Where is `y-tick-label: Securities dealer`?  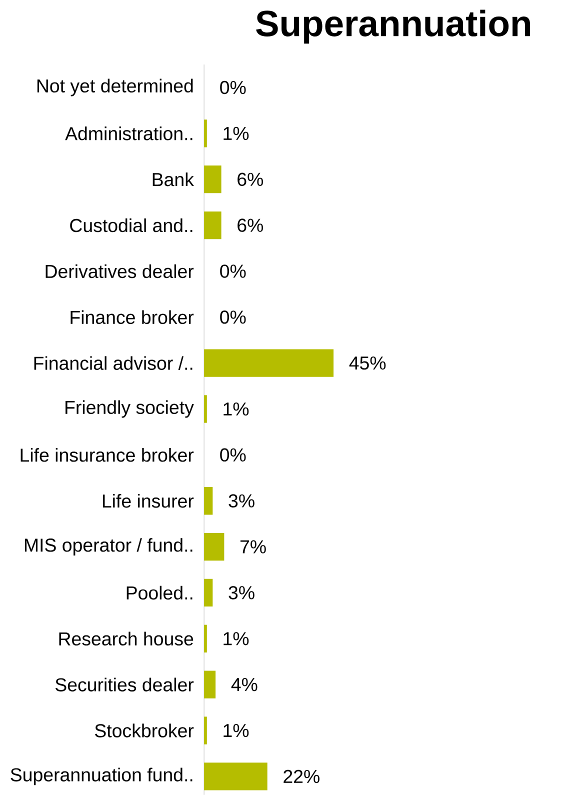 y-tick-label: Securities dealer is located at coordinates (124, 685).